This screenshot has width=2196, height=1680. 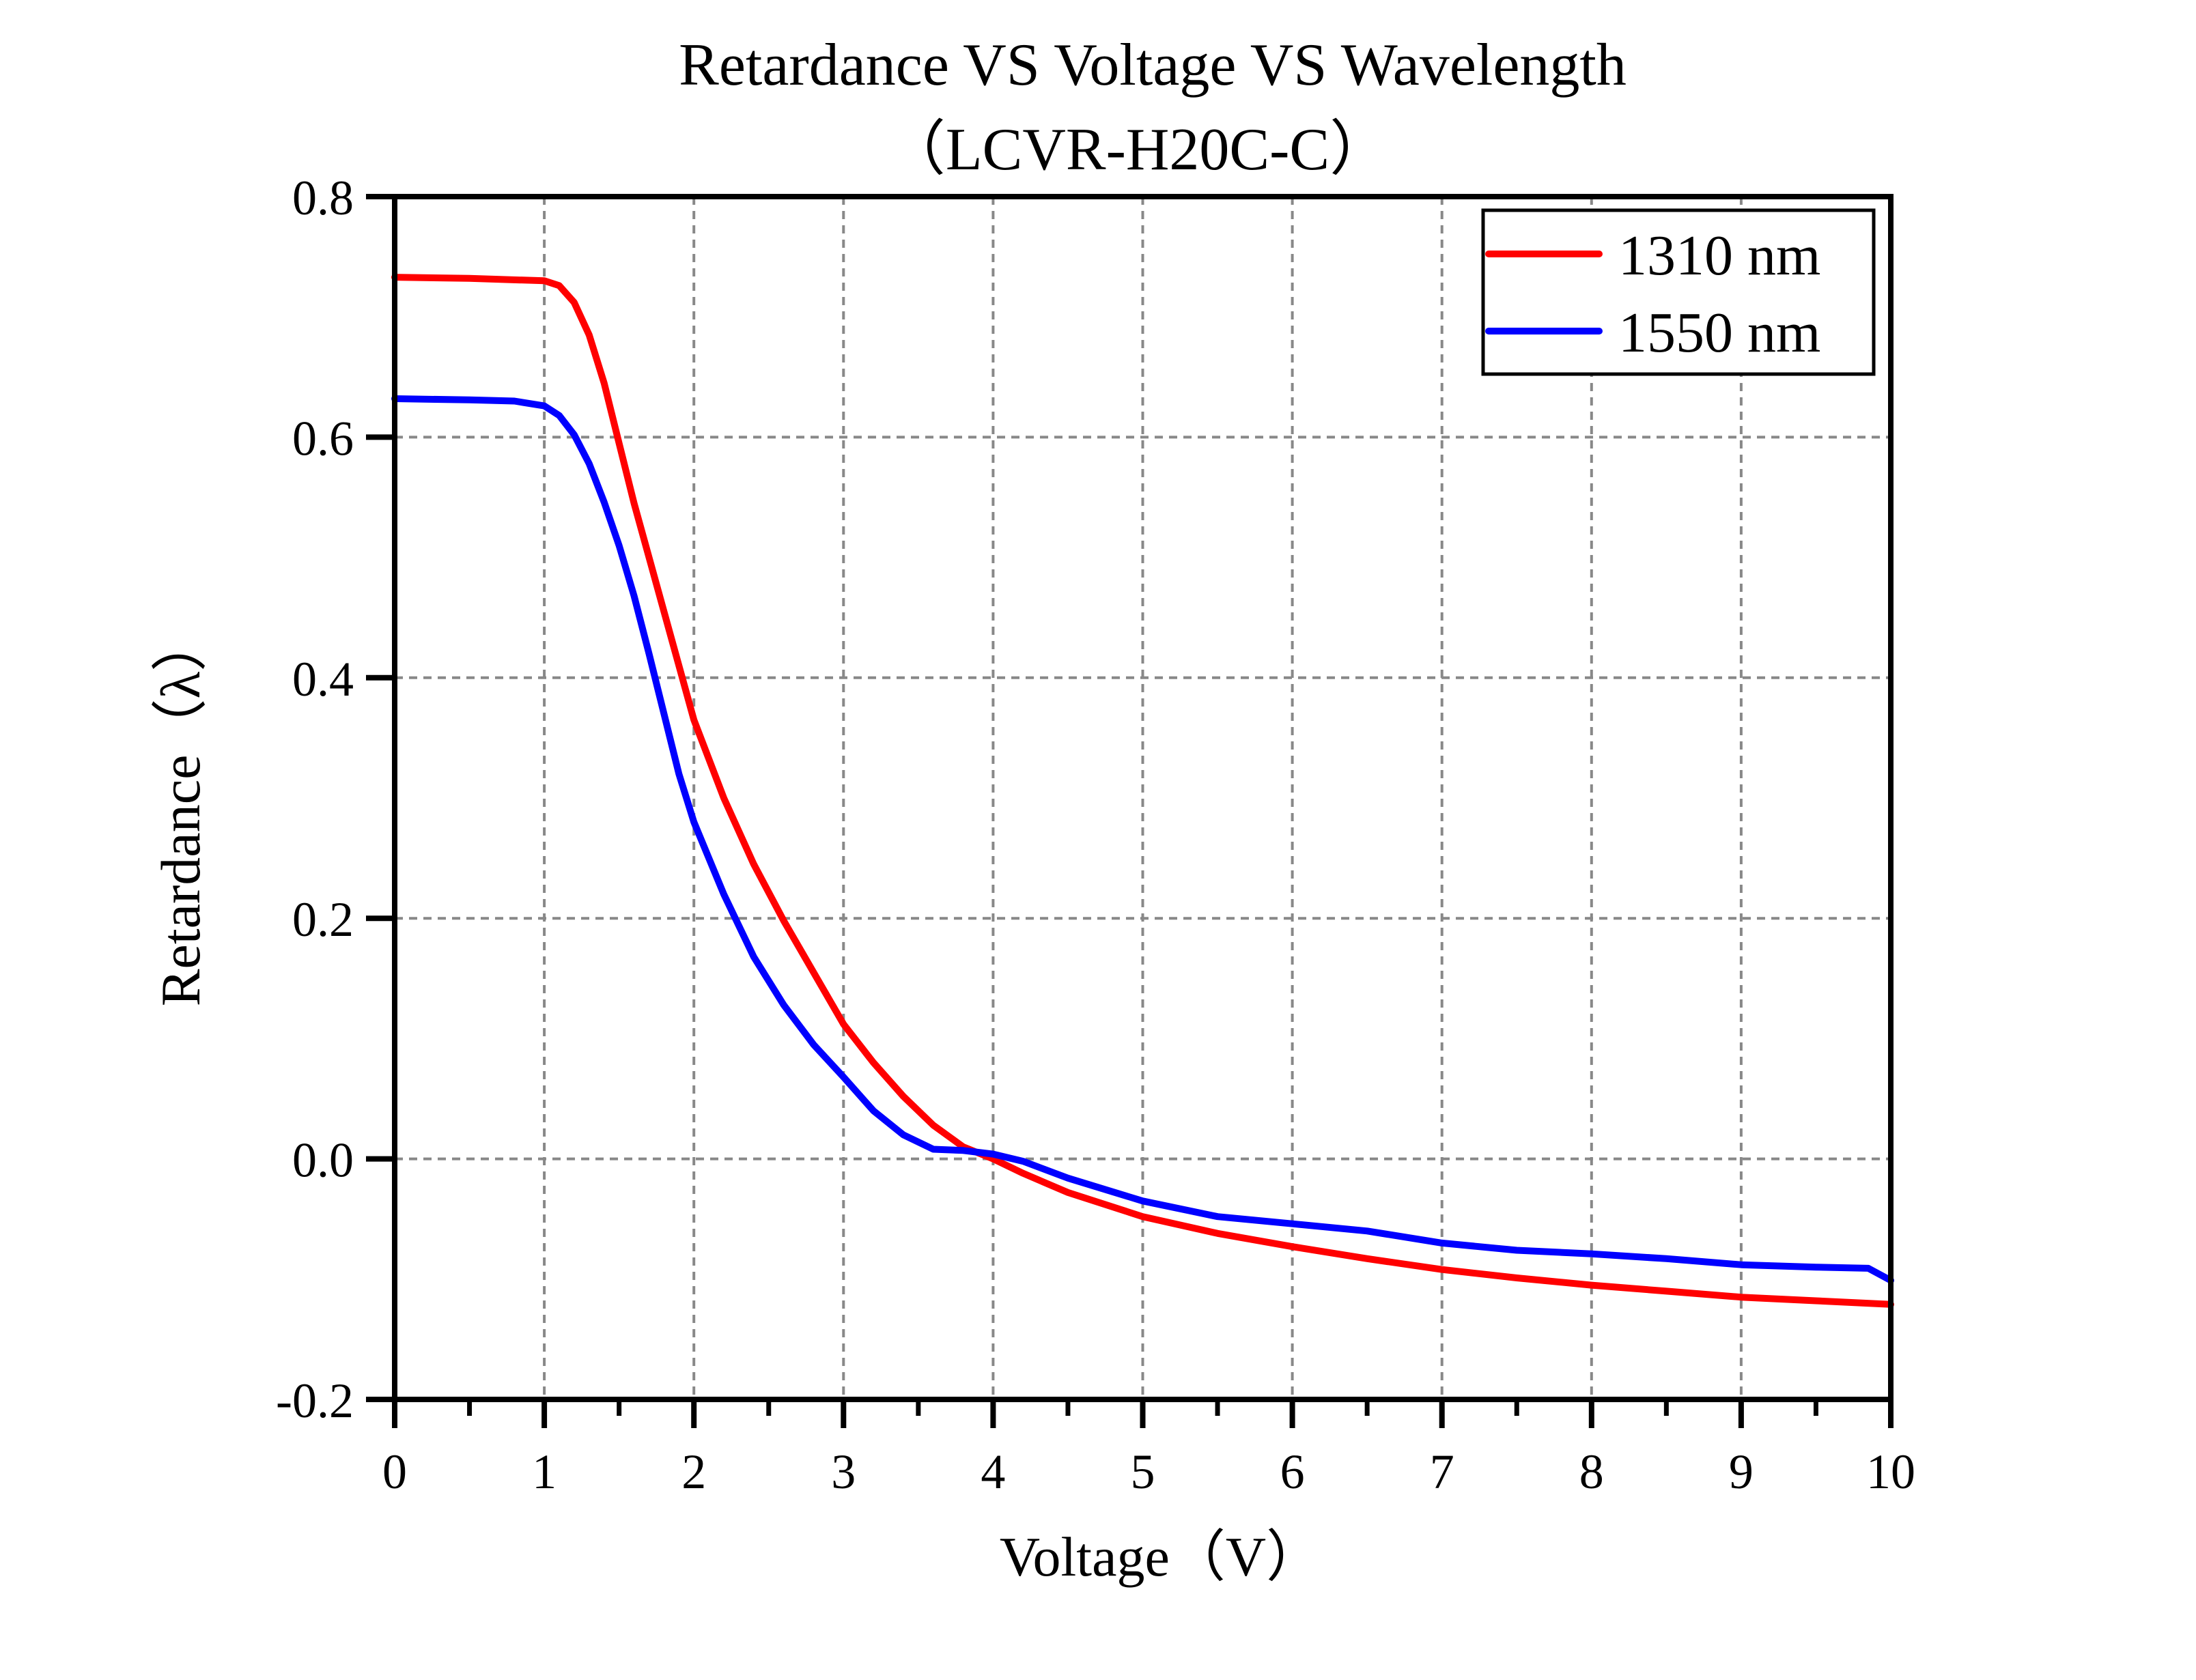 I want to click on legend-label-1550: 1550 nm, so click(x=1719, y=333).